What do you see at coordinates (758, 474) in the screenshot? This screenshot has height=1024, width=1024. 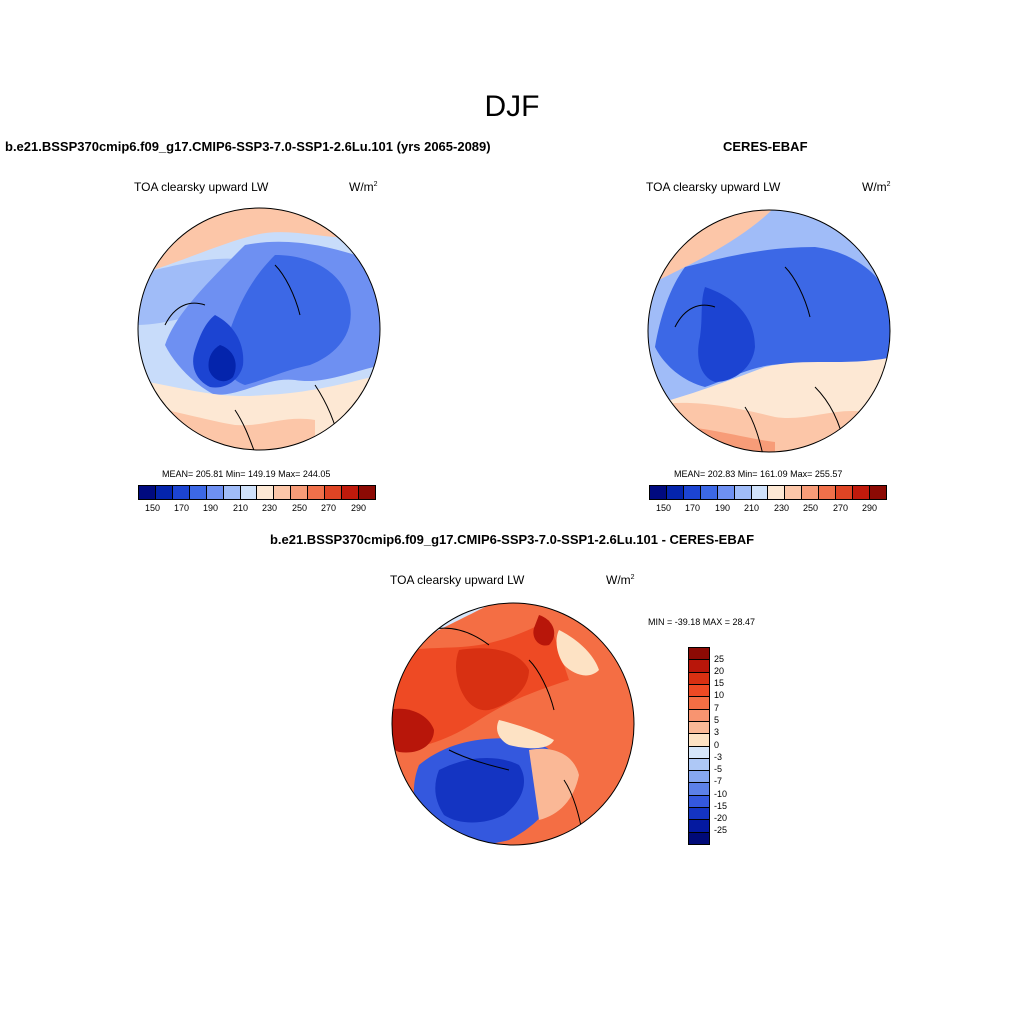 I see `panel2-stats: MEAN= 202.83 Min= 161.09 Max= 255.57` at bounding box center [758, 474].